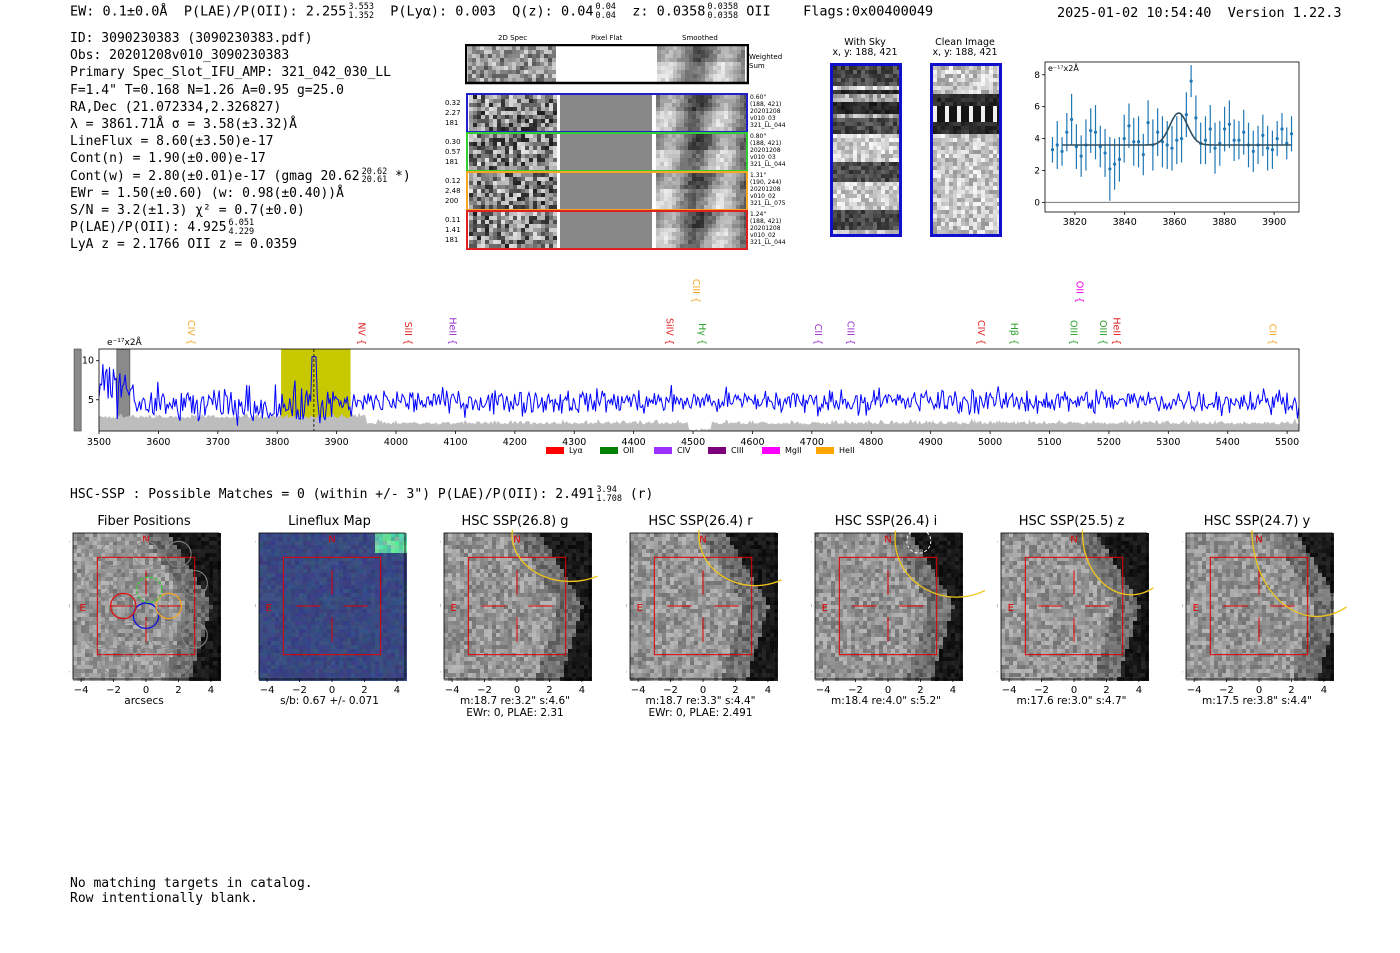 This screenshot has height=953, width=1400. Describe the element at coordinates (361, 333) in the screenshot. I see `line-label-1: NV {` at that location.